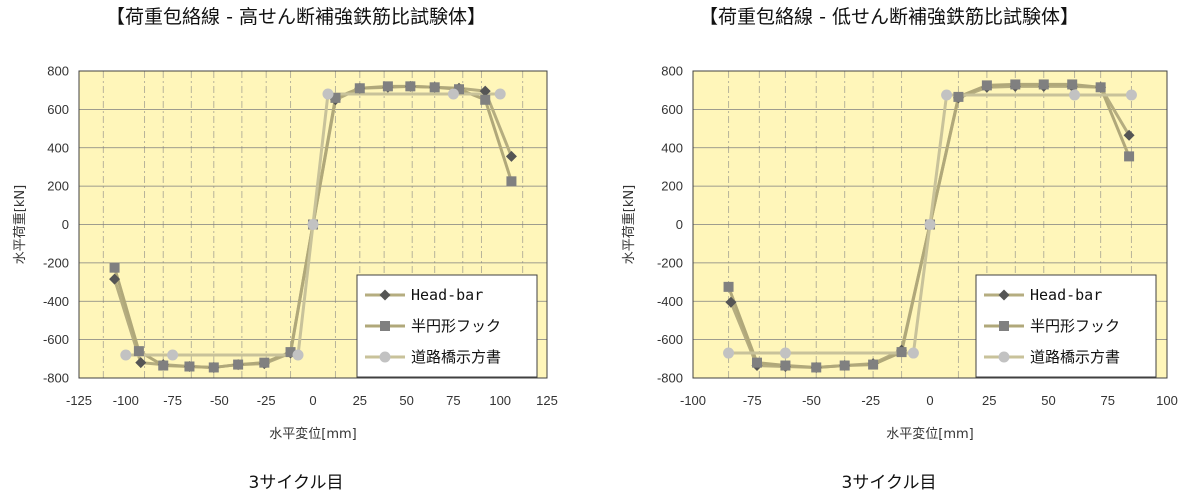 The width and height of the screenshot is (1185, 493). What do you see at coordinates (79, 400) in the screenshot?
I see `x-tick-label: -125` at bounding box center [79, 400].